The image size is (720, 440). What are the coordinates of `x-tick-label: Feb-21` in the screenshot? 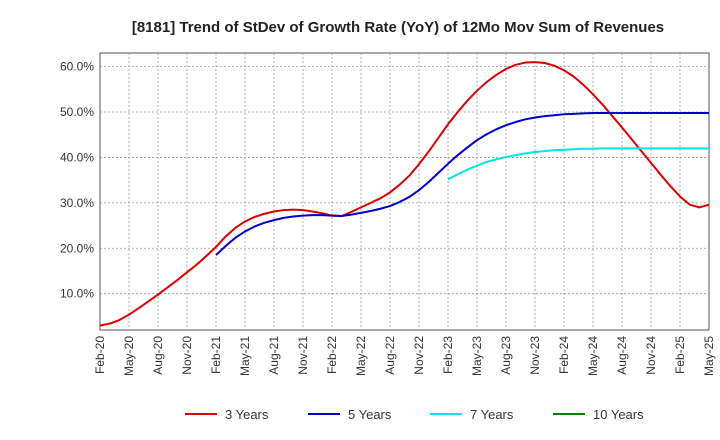 It's located at (216, 355).